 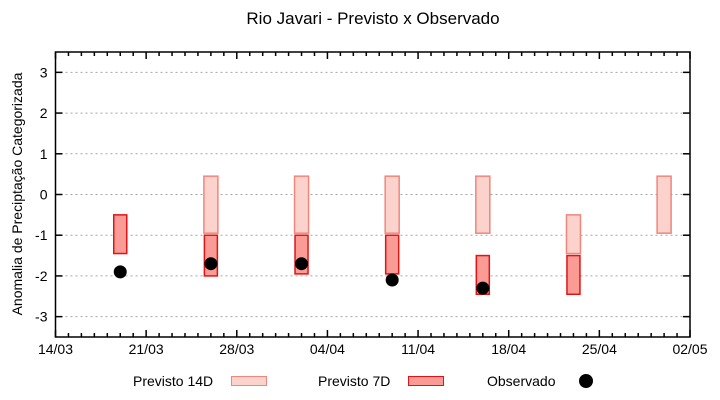 I want to click on legend-item-observado: Observado, so click(x=540, y=381).